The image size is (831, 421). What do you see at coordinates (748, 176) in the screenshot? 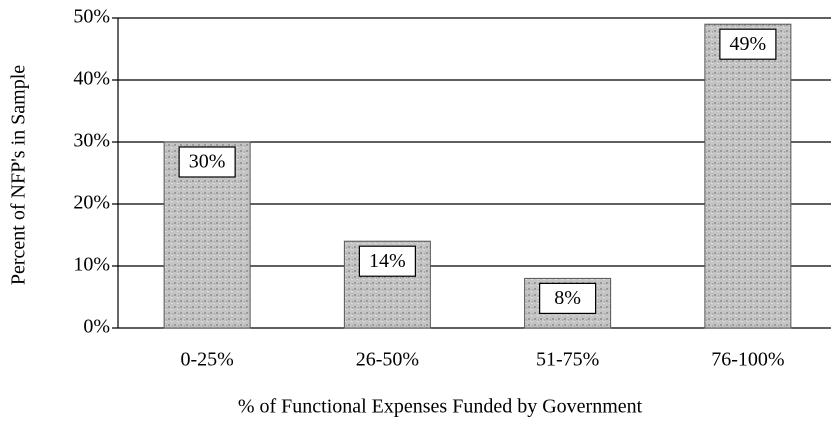
I see `bar` at bounding box center [748, 176].